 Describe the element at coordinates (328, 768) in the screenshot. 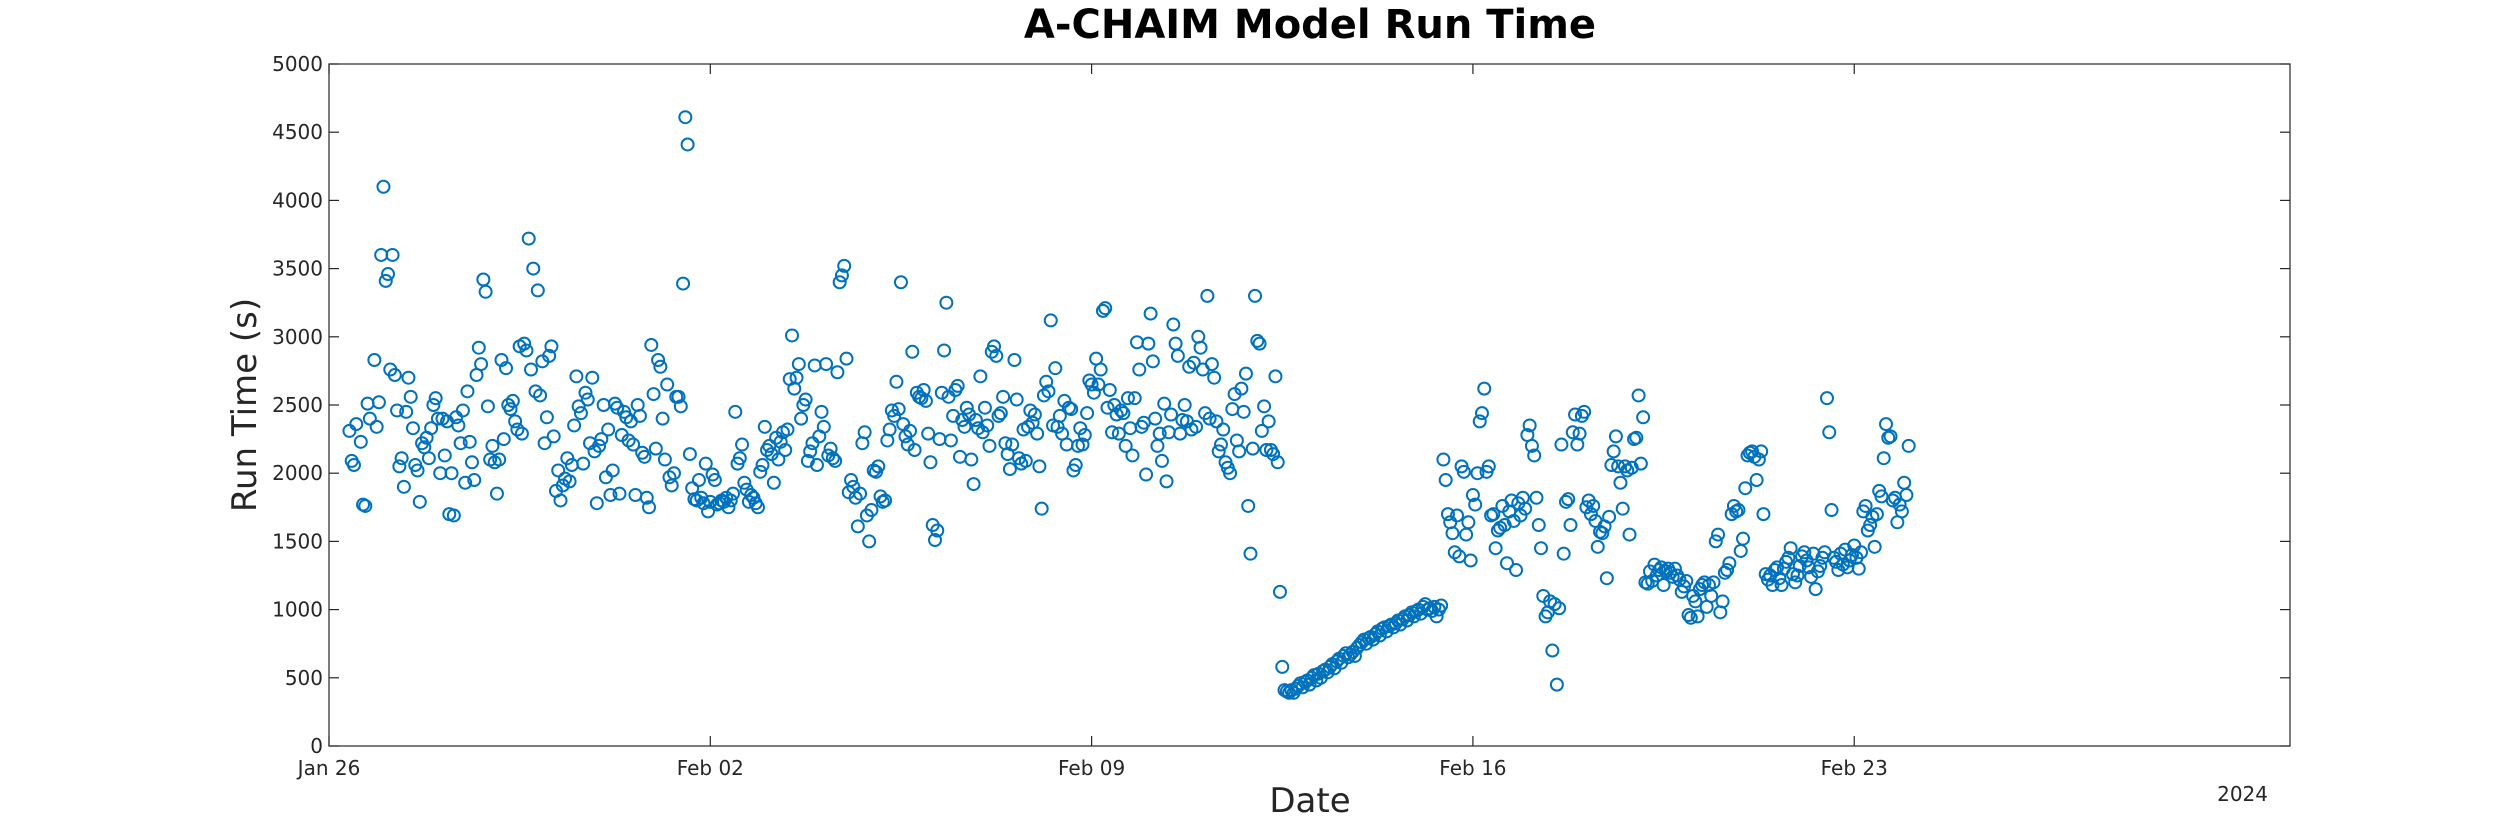

I see `x-tick-label: Jan 26` at that location.